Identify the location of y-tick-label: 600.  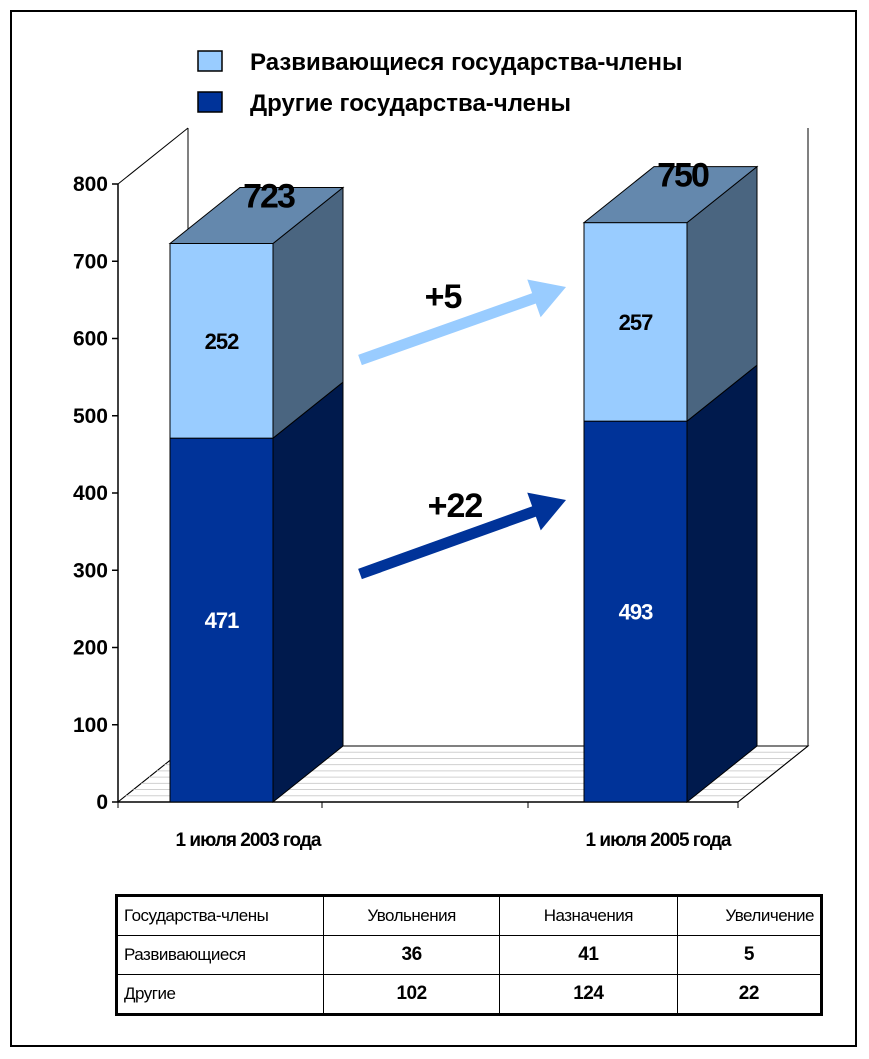
(90, 339).